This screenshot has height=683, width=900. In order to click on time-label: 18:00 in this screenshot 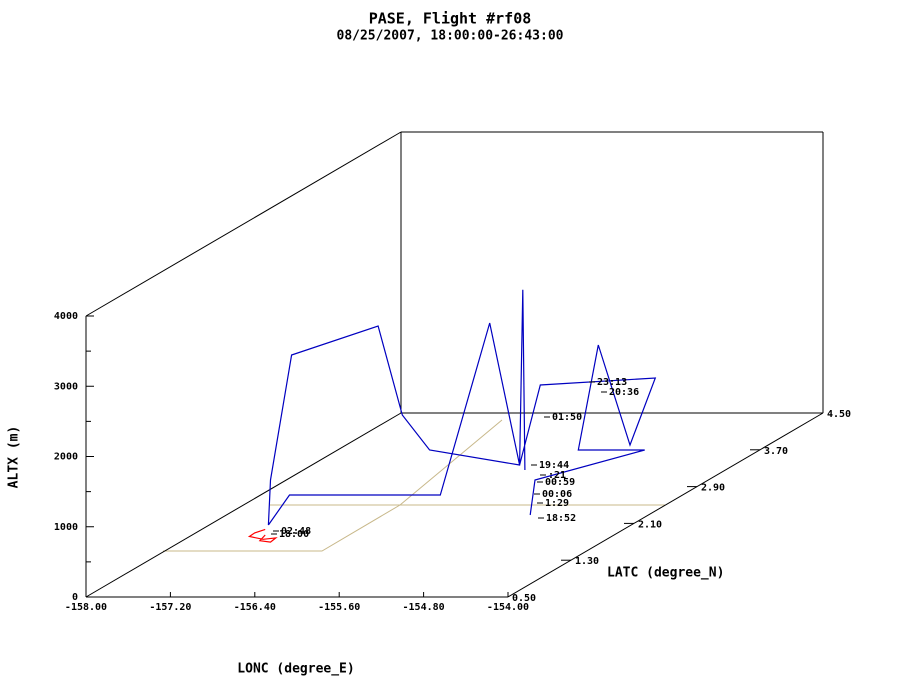, I will do `click(294, 534)`.